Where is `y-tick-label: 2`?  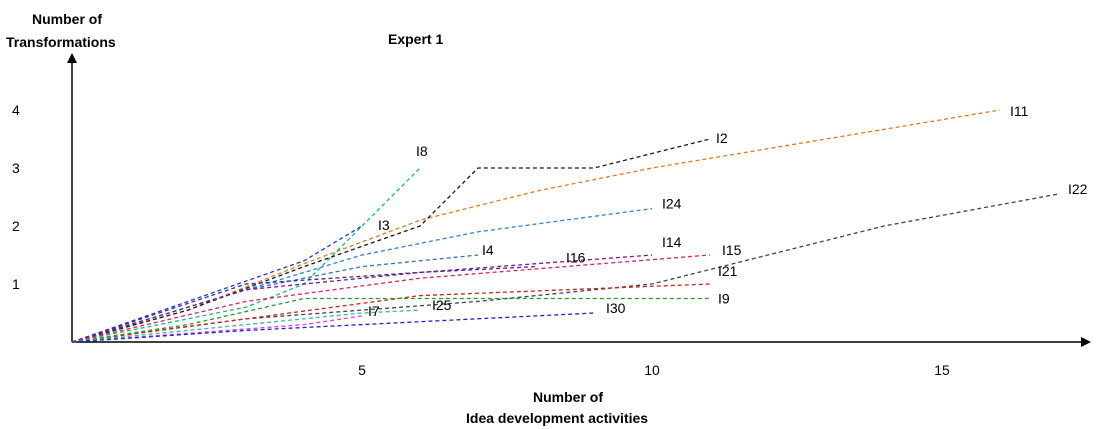
y-tick-label: 2 is located at coordinates (16, 226).